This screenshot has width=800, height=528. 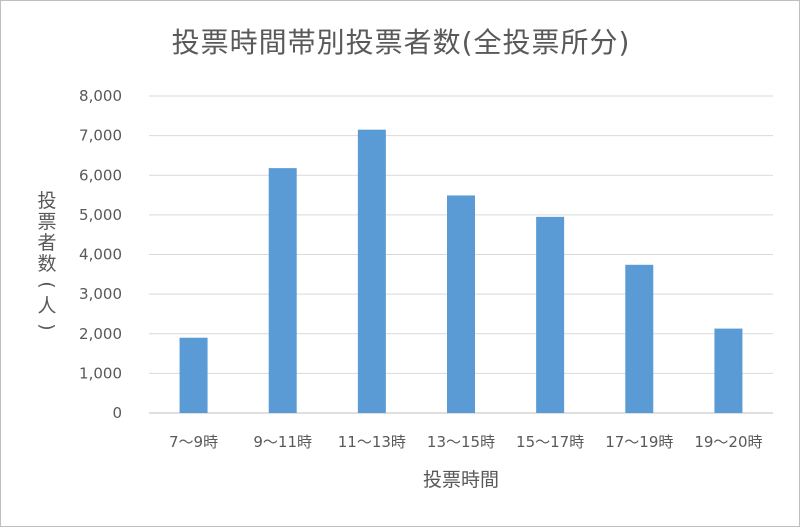 I want to click on y-tick-label: 1,000, so click(x=100, y=373).